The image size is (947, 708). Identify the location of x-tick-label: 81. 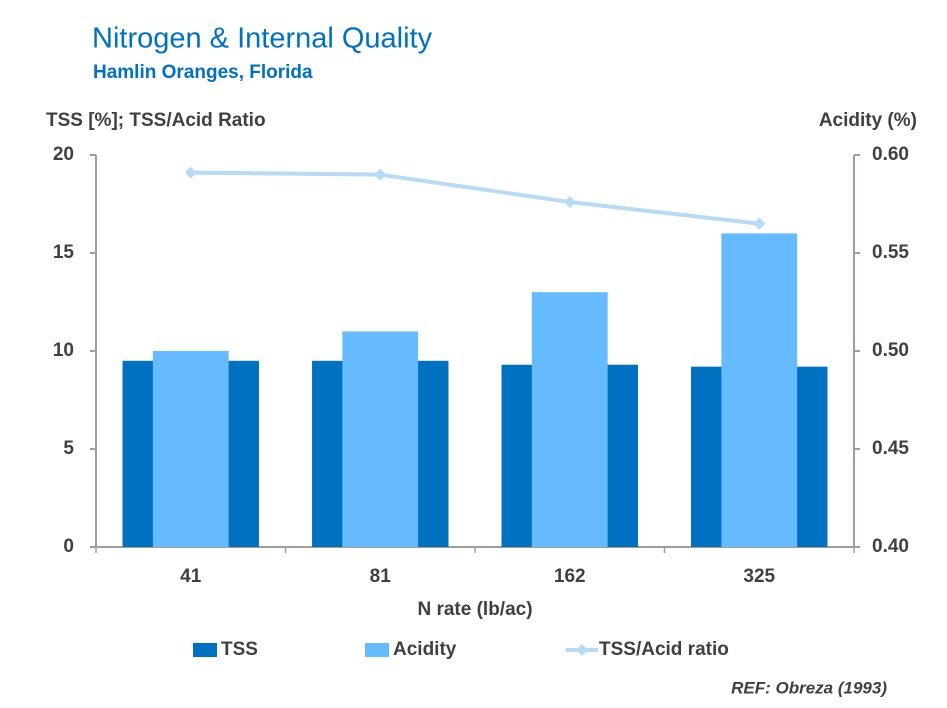
(381, 576).